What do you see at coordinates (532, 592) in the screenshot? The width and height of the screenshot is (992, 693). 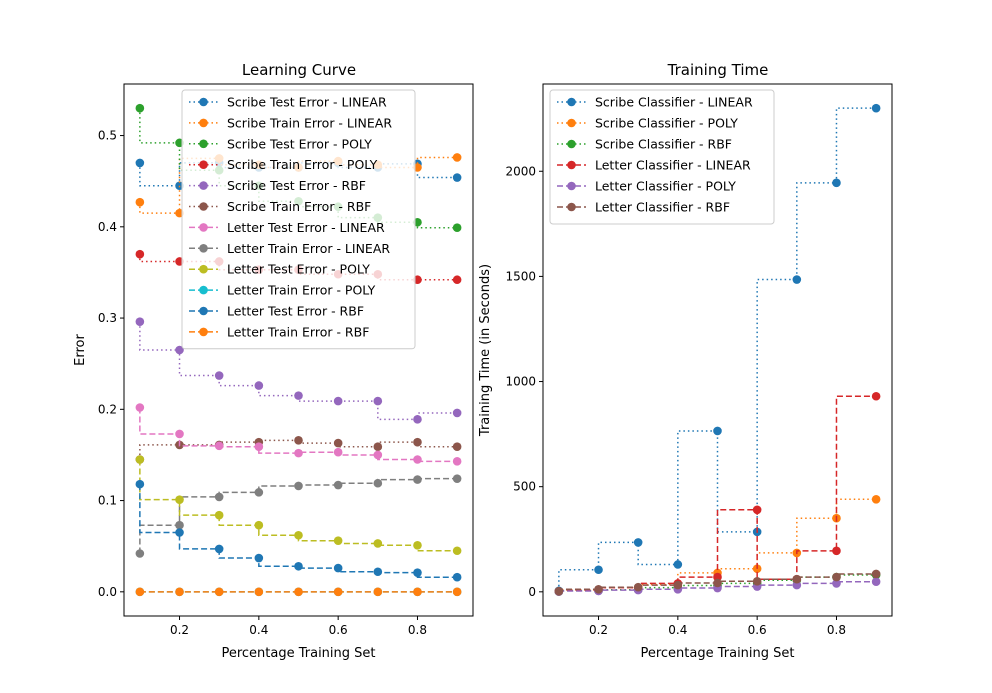 I see `y-tick-label: 0` at bounding box center [532, 592].